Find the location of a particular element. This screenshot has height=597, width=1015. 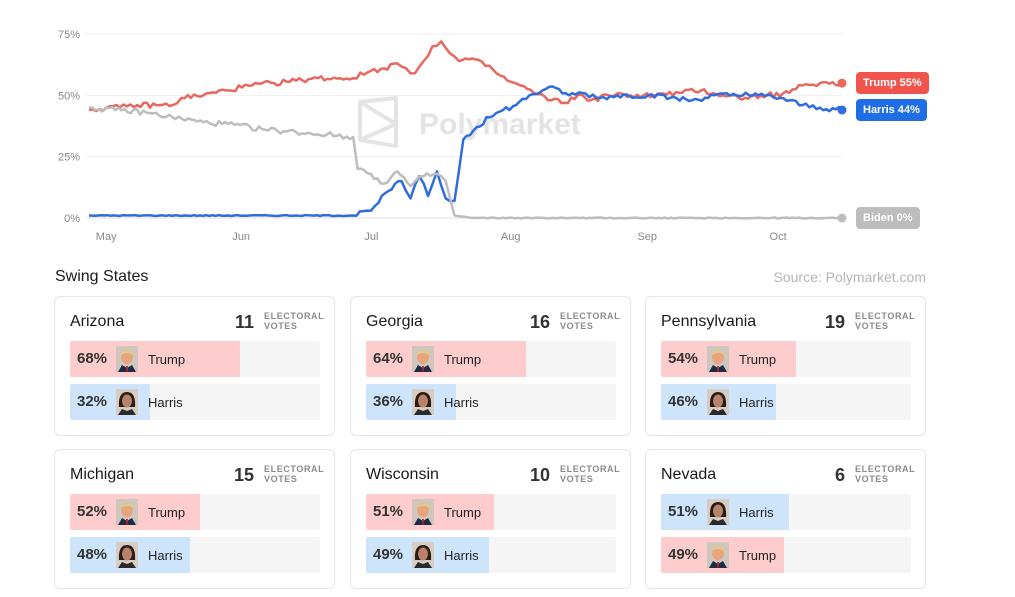

x-tick-label: Sep is located at coordinates (647, 237).